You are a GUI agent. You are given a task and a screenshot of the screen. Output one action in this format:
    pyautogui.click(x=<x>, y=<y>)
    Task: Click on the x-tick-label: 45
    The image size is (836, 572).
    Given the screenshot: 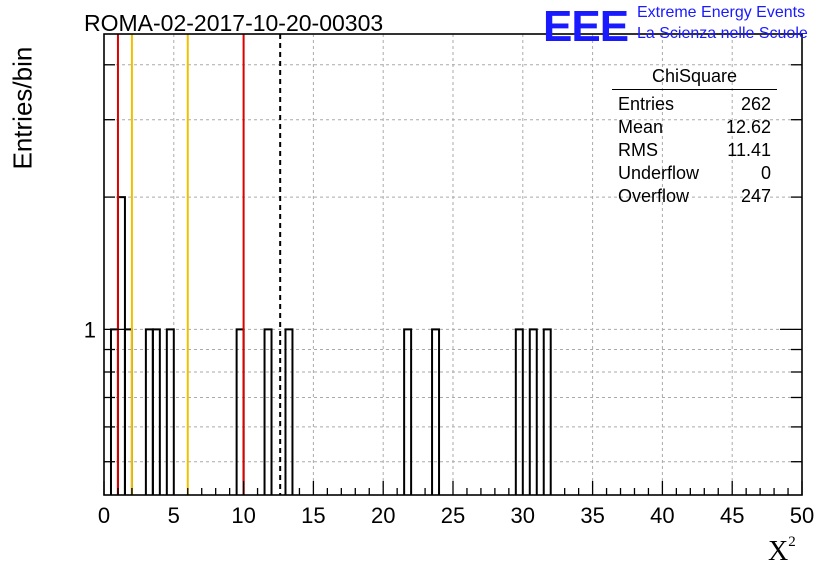 What is the action you would take?
    pyautogui.click(x=732, y=515)
    